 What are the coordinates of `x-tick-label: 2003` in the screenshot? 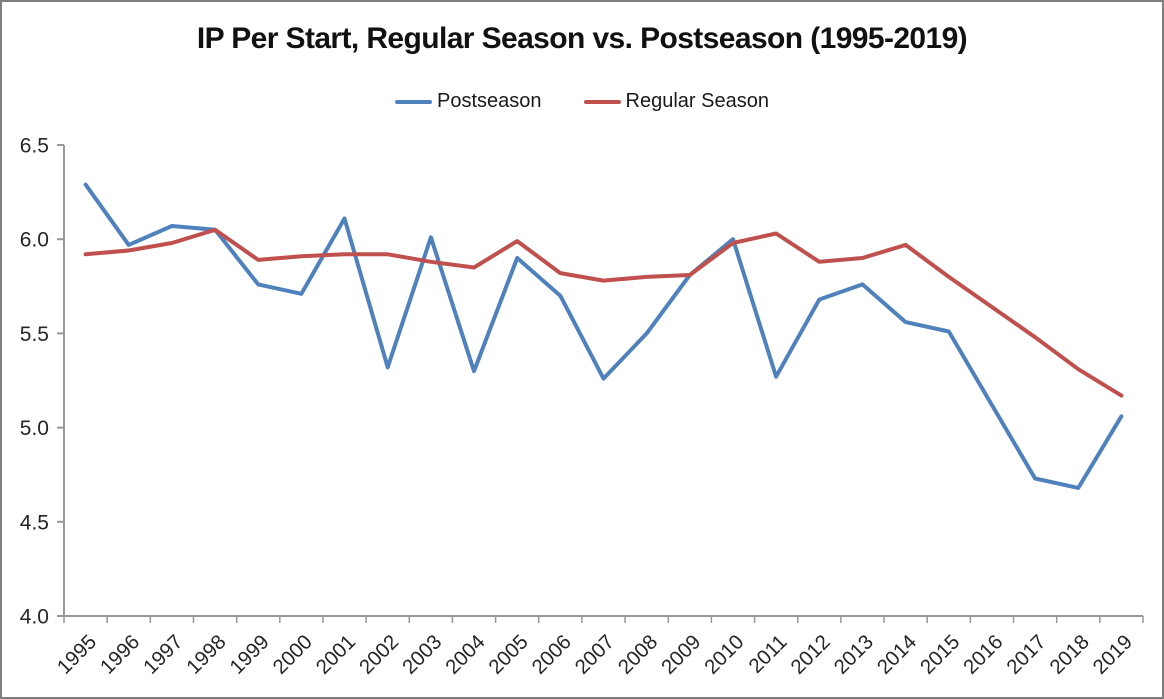 It's located at (422, 654).